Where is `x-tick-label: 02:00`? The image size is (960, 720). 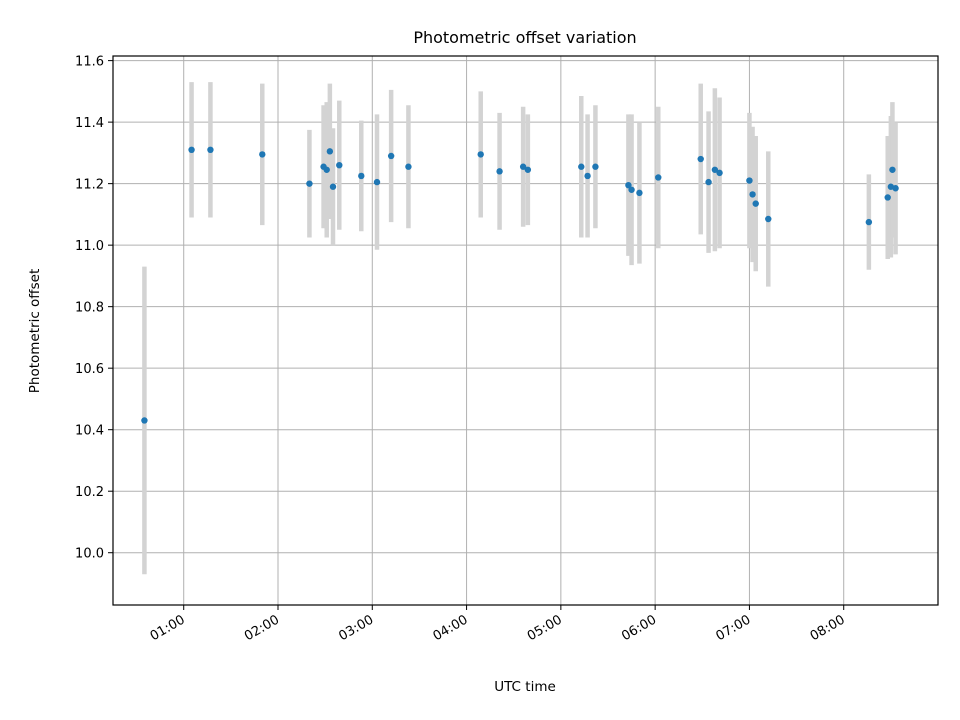 x-tick-label: 02:00 is located at coordinates (262, 628).